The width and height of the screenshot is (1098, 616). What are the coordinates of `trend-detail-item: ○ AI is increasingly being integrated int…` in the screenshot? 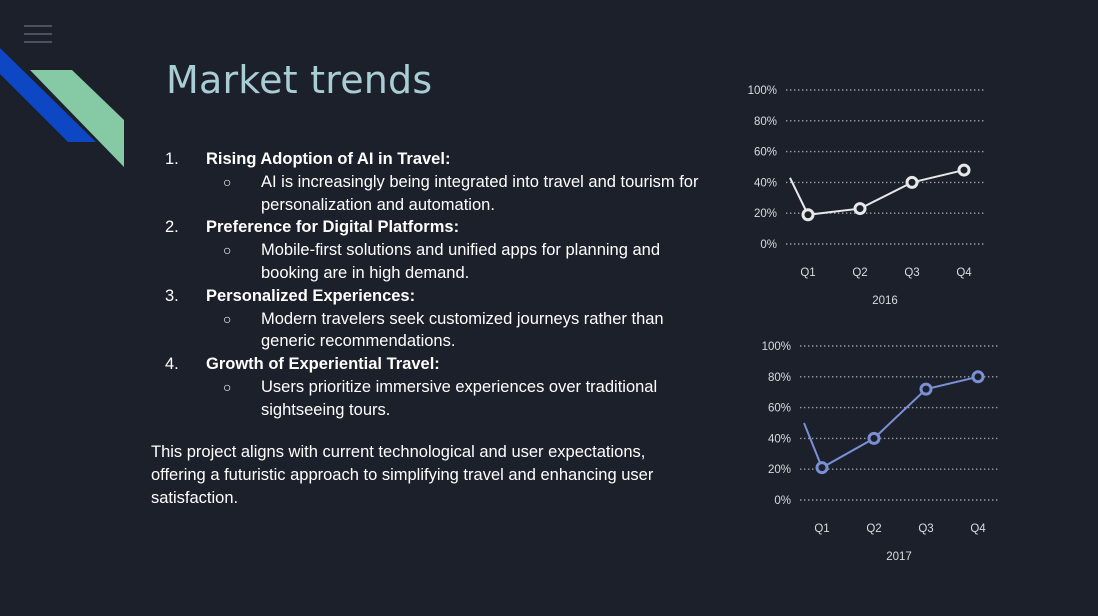 It's located at (471, 194).